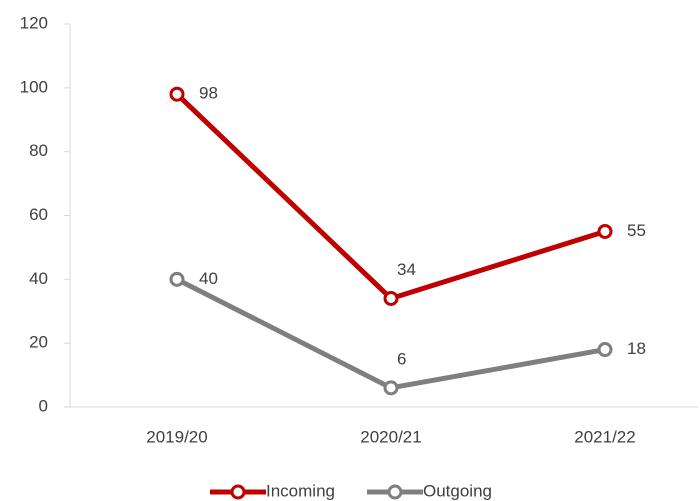  I want to click on data-label: 18, so click(636, 348).